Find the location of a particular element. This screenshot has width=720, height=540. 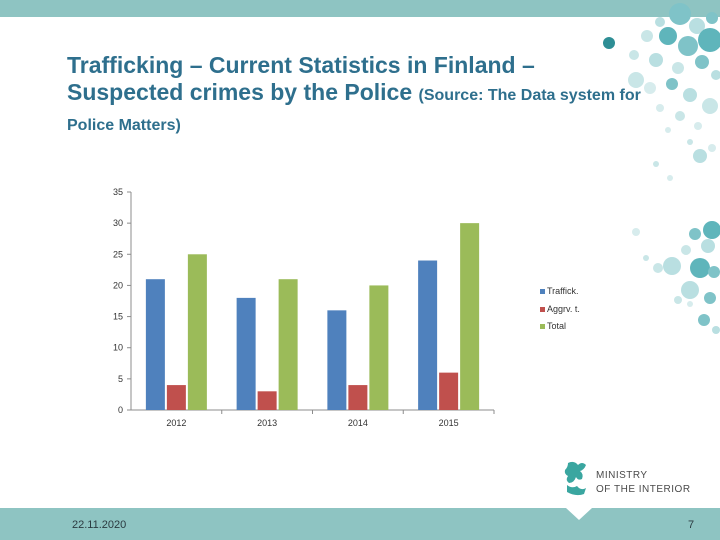

y-tick-label: 0 is located at coordinates (120, 410).